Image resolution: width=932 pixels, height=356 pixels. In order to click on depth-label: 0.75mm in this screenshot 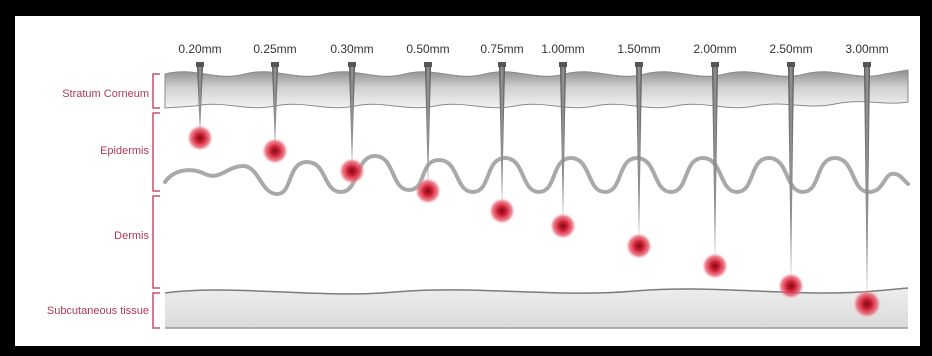, I will do `click(501, 49)`.